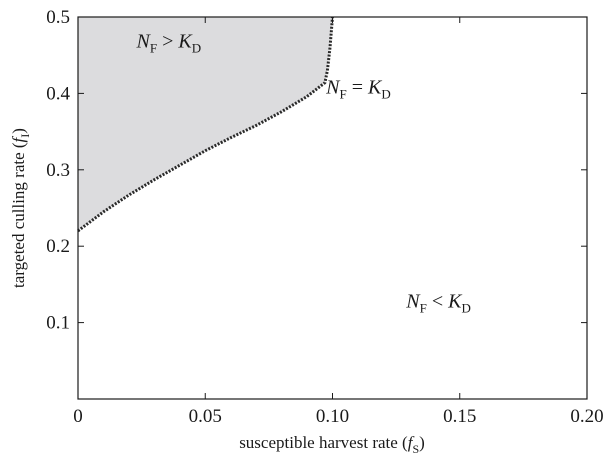 The height and width of the screenshot is (461, 606). Describe the element at coordinates (58, 93) in the screenshot. I see `y-tick-label: 0.4` at that location.